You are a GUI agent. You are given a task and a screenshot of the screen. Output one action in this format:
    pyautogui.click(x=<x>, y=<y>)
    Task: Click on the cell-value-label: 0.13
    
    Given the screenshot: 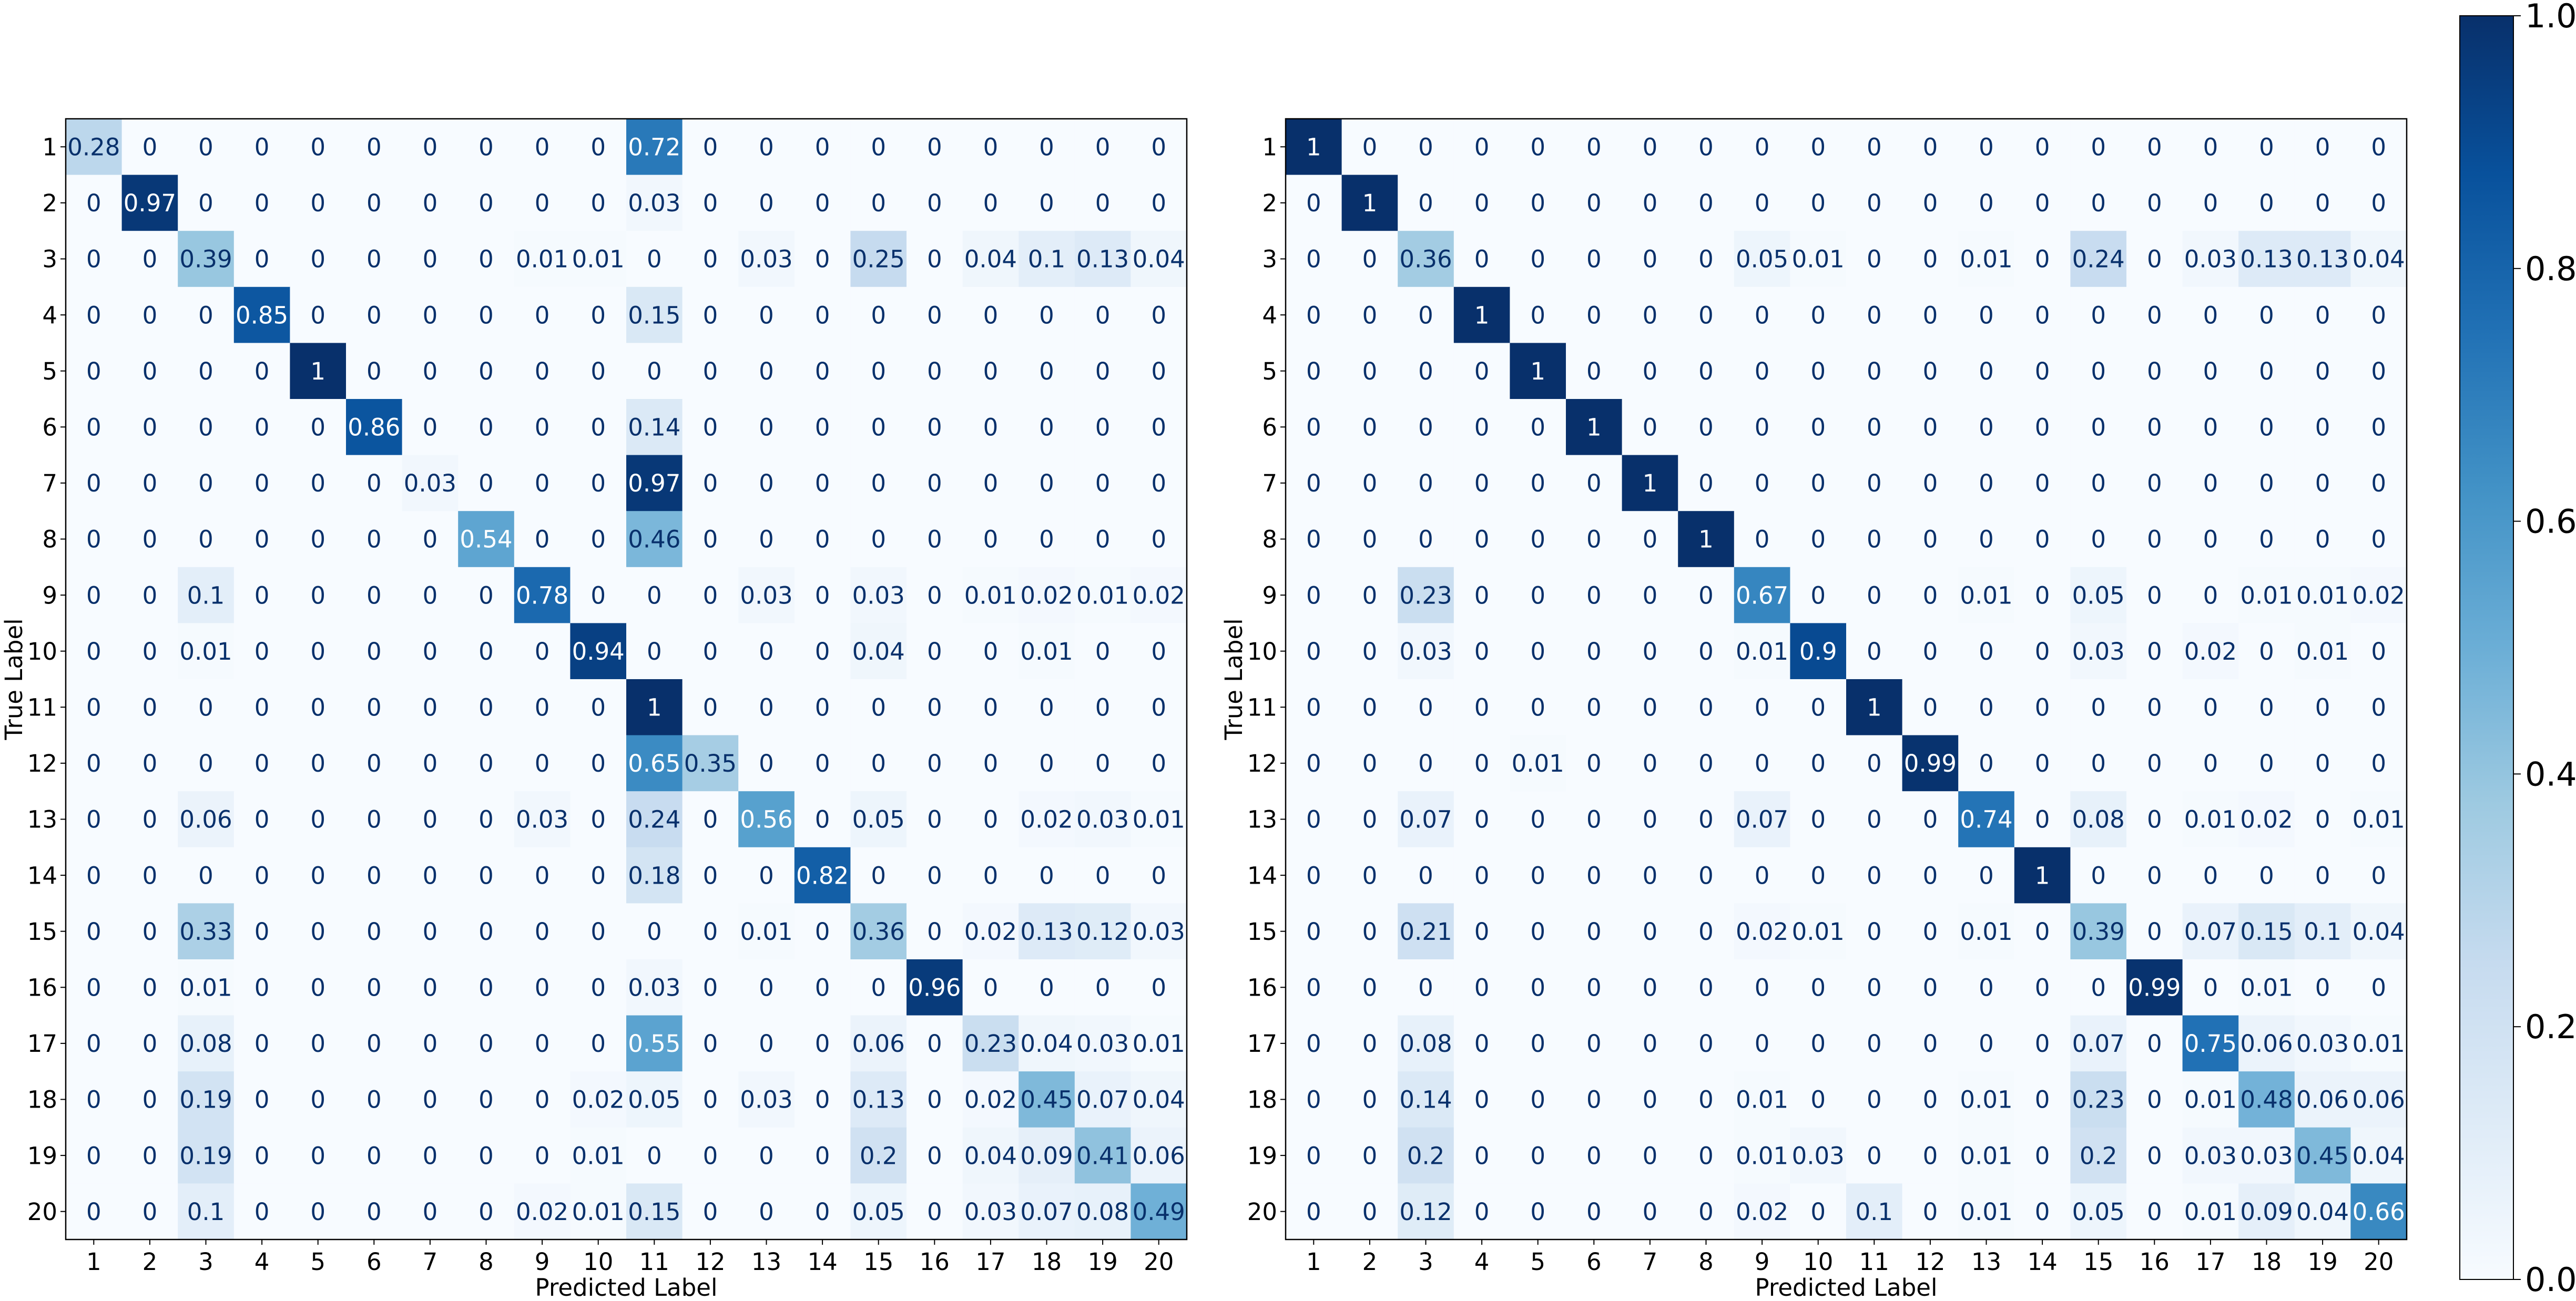 What is the action you would take?
    pyautogui.click(x=2267, y=259)
    